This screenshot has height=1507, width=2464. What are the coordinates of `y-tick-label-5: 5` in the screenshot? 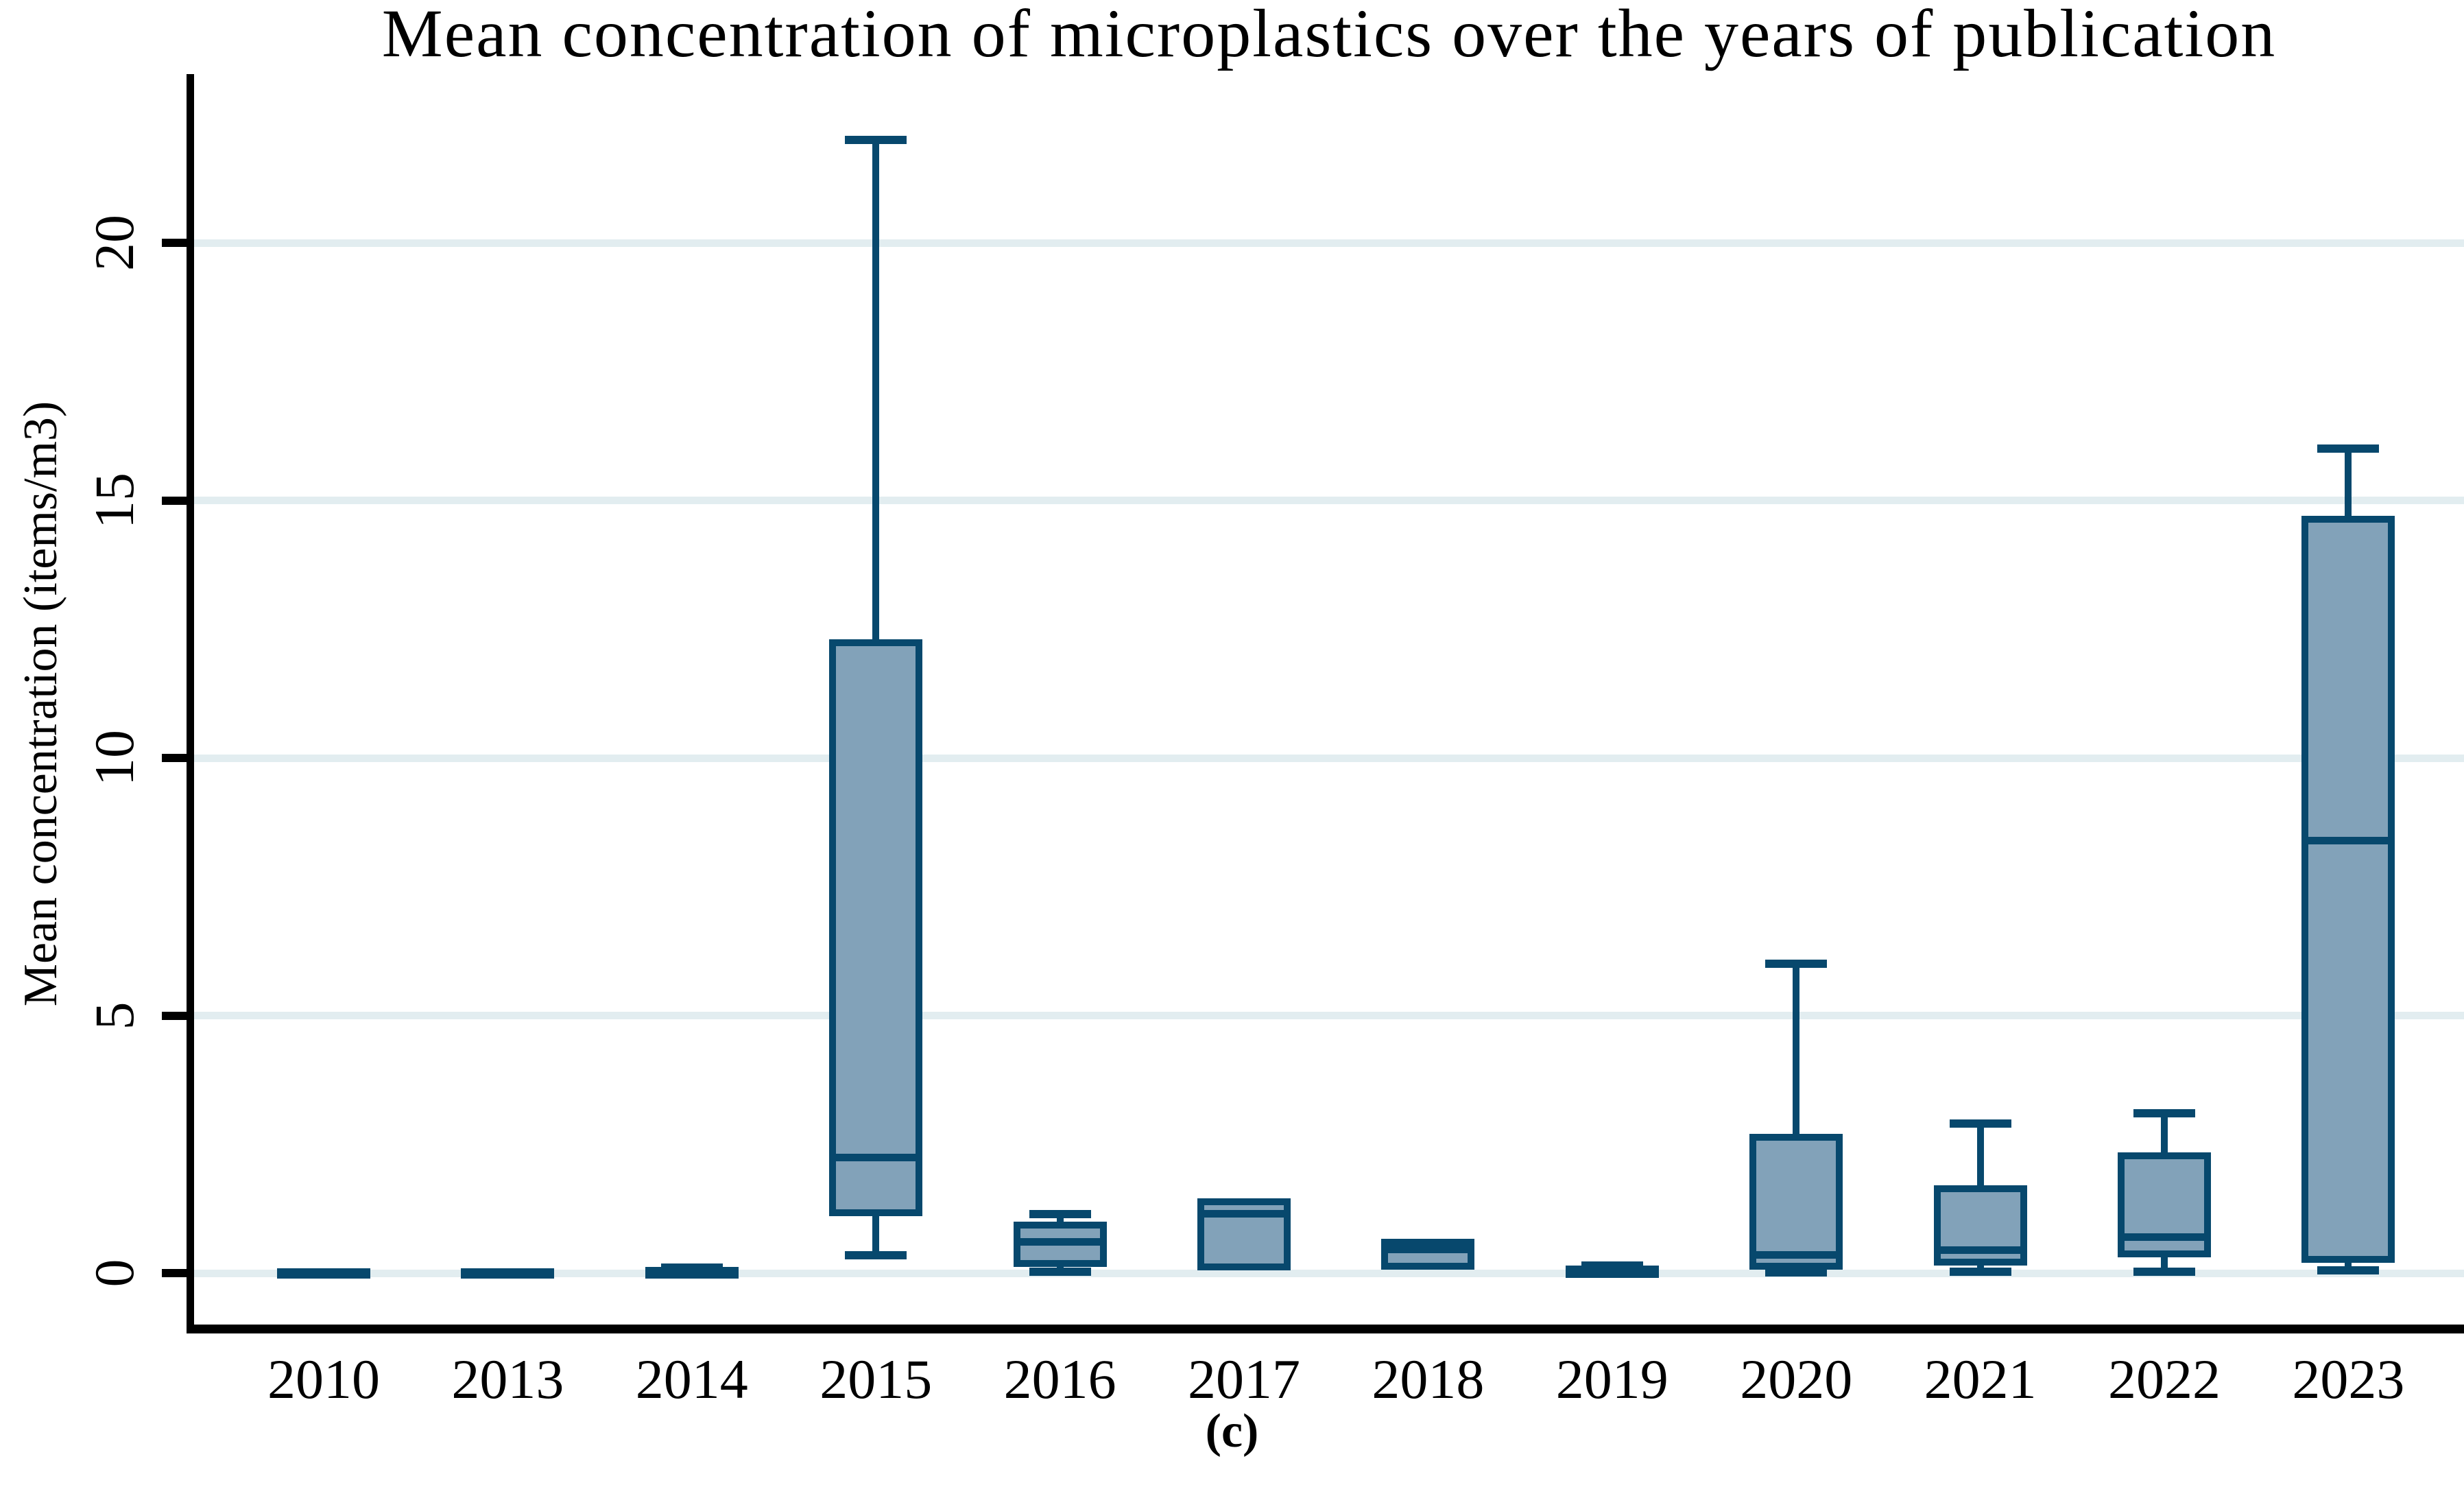 It's located at (114, 1016).